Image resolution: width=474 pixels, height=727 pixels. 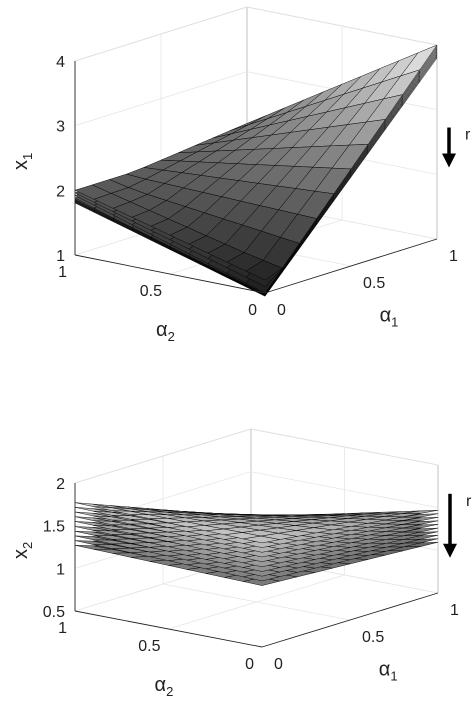 What do you see at coordinates (60, 127) in the screenshot?
I see `z-tick-label: 3` at bounding box center [60, 127].